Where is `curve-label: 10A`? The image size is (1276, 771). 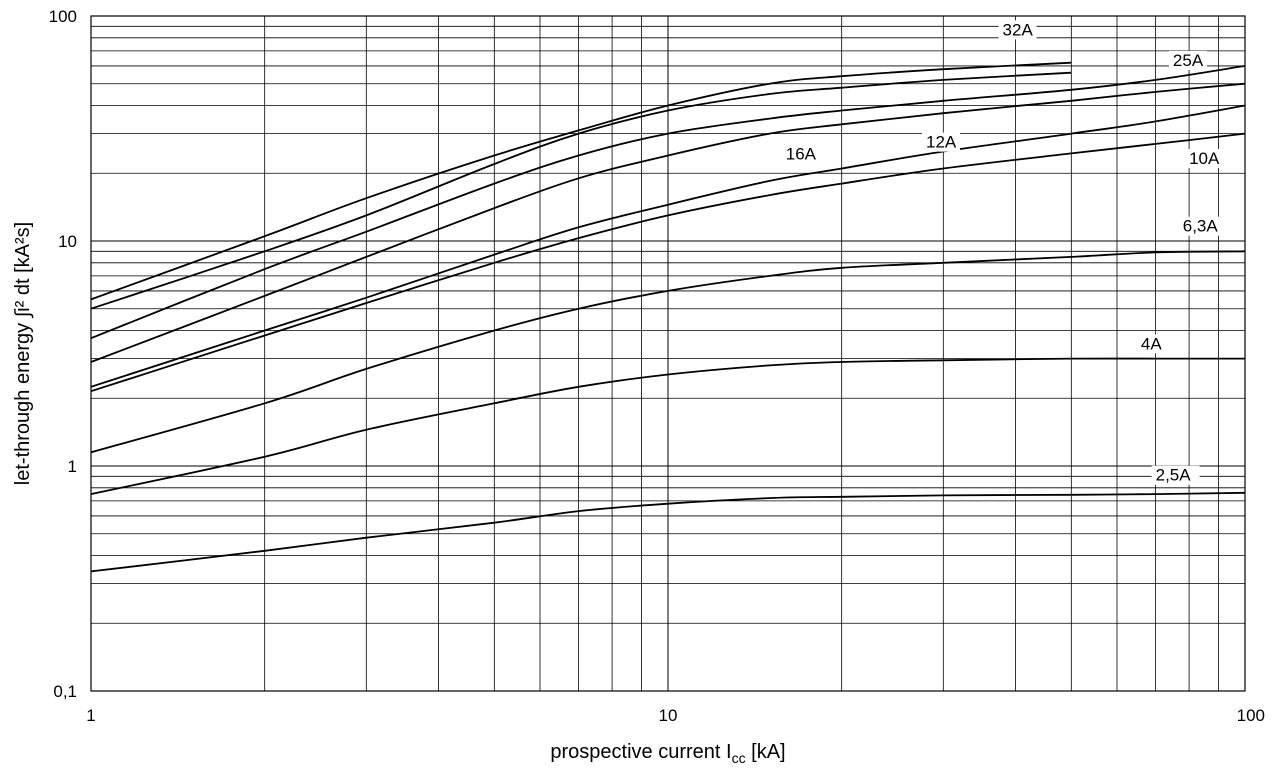 curve-label: 10A is located at coordinates (1204, 158).